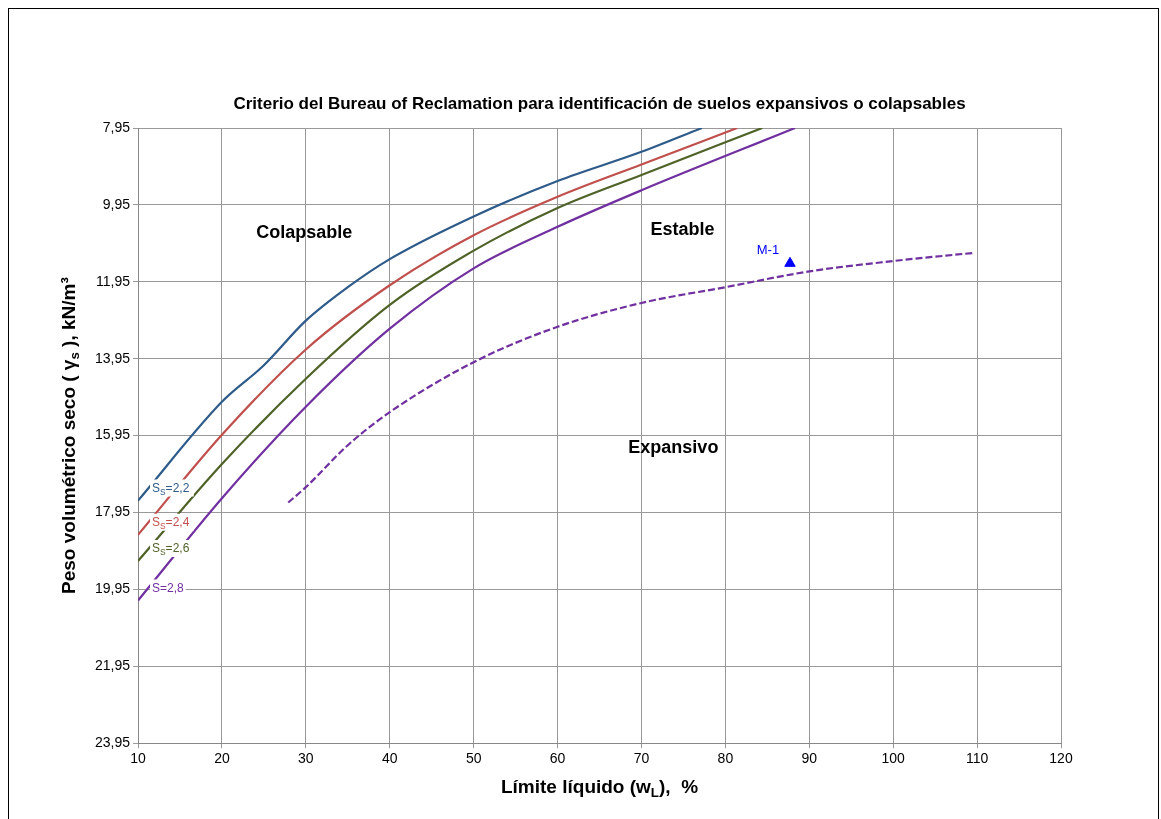 The image size is (1161, 819). Describe the element at coordinates (112, 588) in the screenshot. I see `y-tick-label: 19,95` at that location.